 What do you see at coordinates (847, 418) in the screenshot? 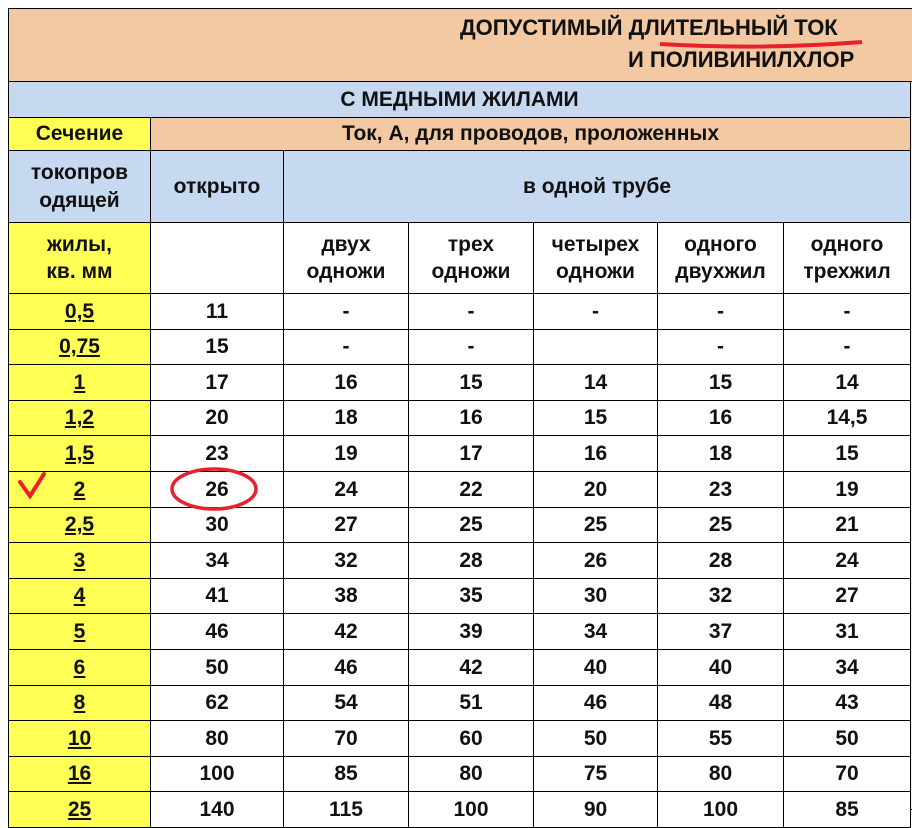
I see `value-cell: 14,5` at bounding box center [847, 418].